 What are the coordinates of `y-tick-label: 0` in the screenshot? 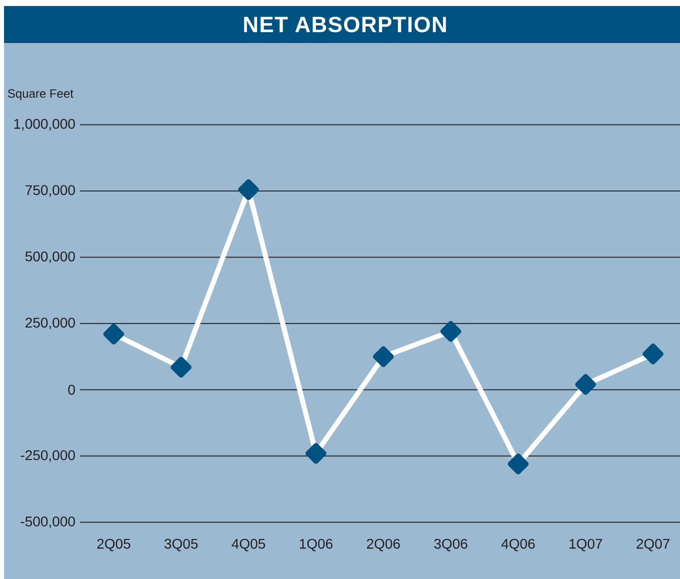 It's located at (71, 389).